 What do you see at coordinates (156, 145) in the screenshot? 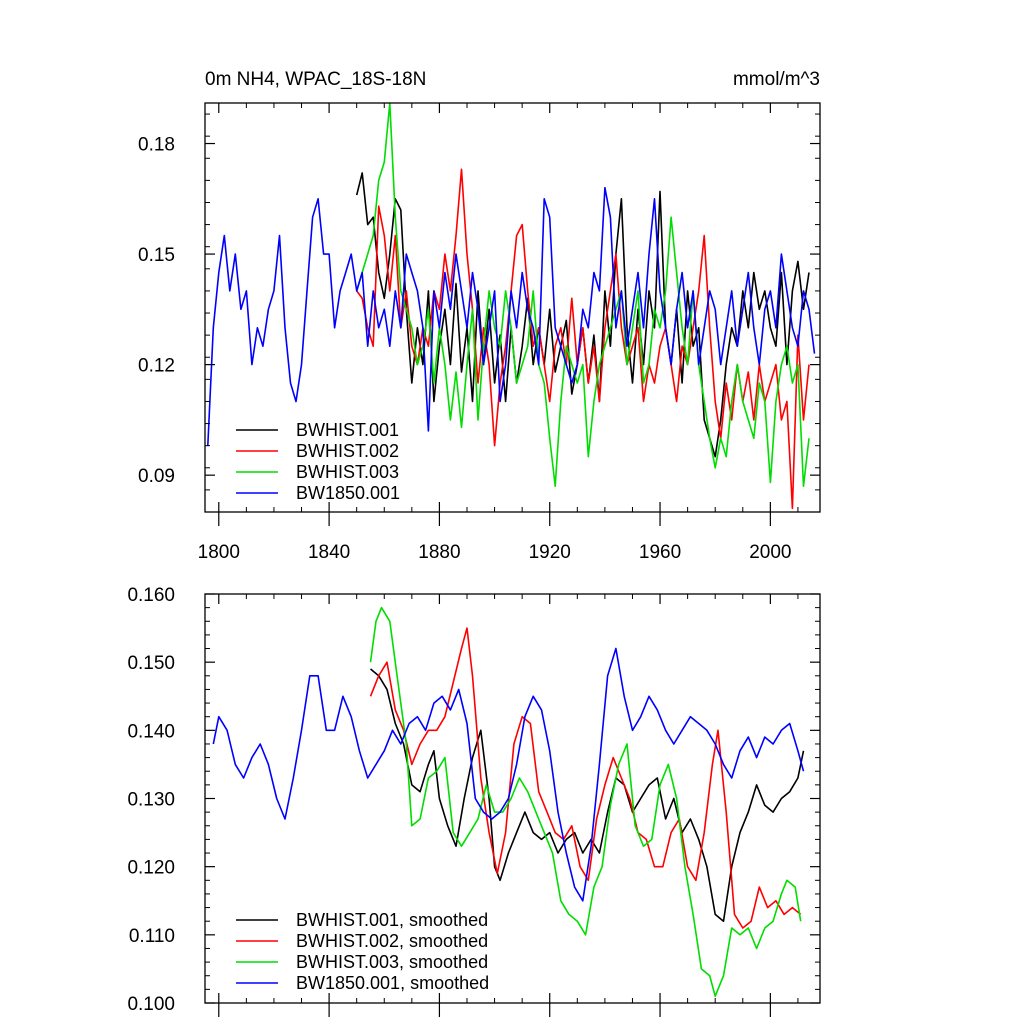
I see `y-tick-label: 0.18` at bounding box center [156, 145].